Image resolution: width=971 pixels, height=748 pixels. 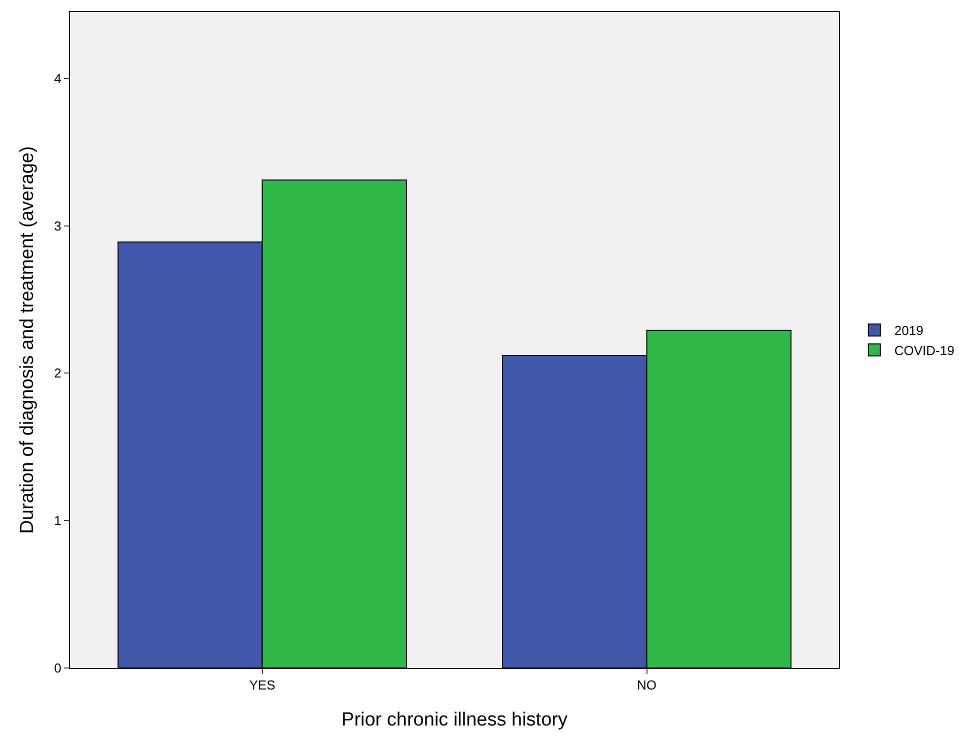 What do you see at coordinates (909, 330) in the screenshot?
I see `legend-label: 2019` at bounding box center [909, 330].